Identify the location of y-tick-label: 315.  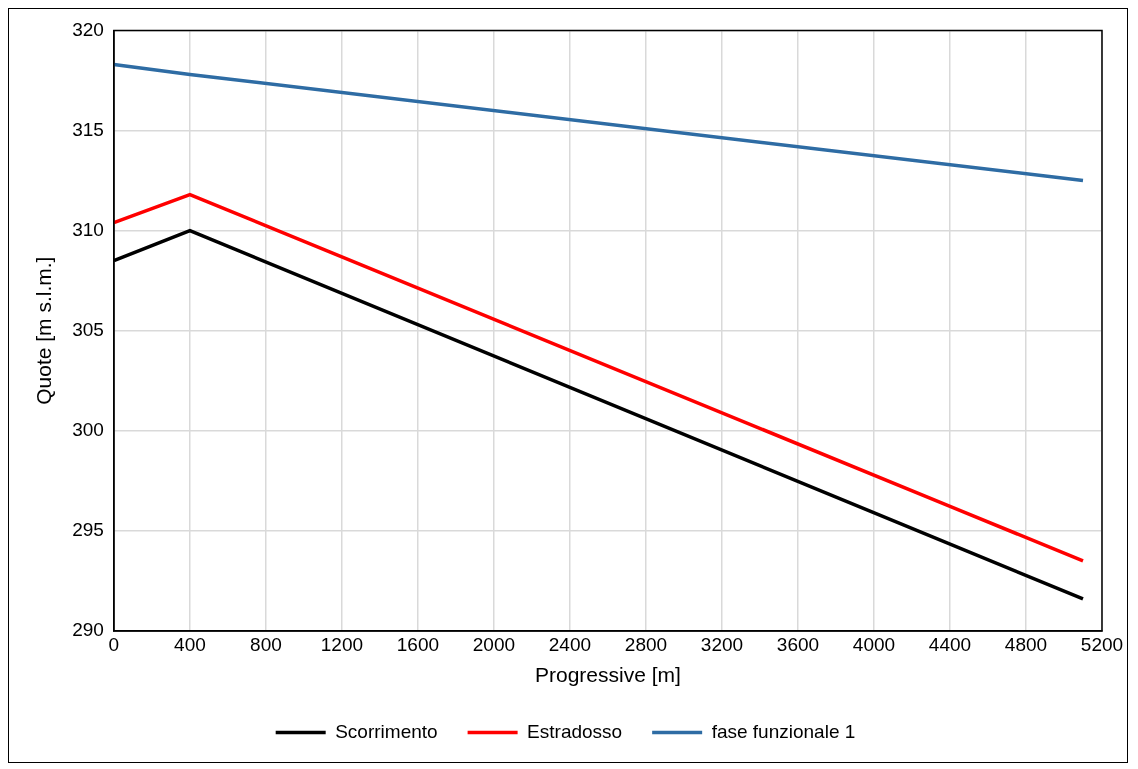
(88, 129).